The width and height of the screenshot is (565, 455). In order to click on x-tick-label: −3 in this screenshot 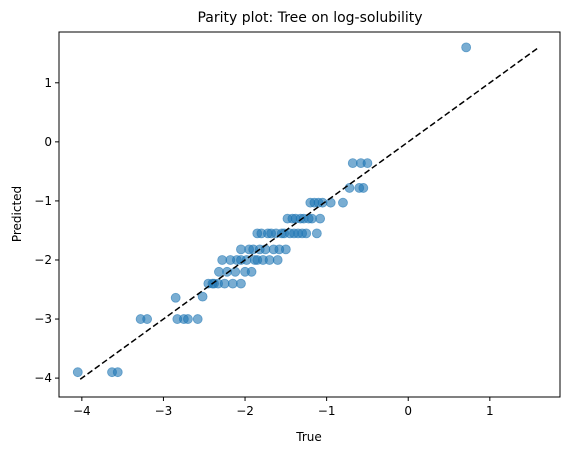, I will do `click(164, 411)`.